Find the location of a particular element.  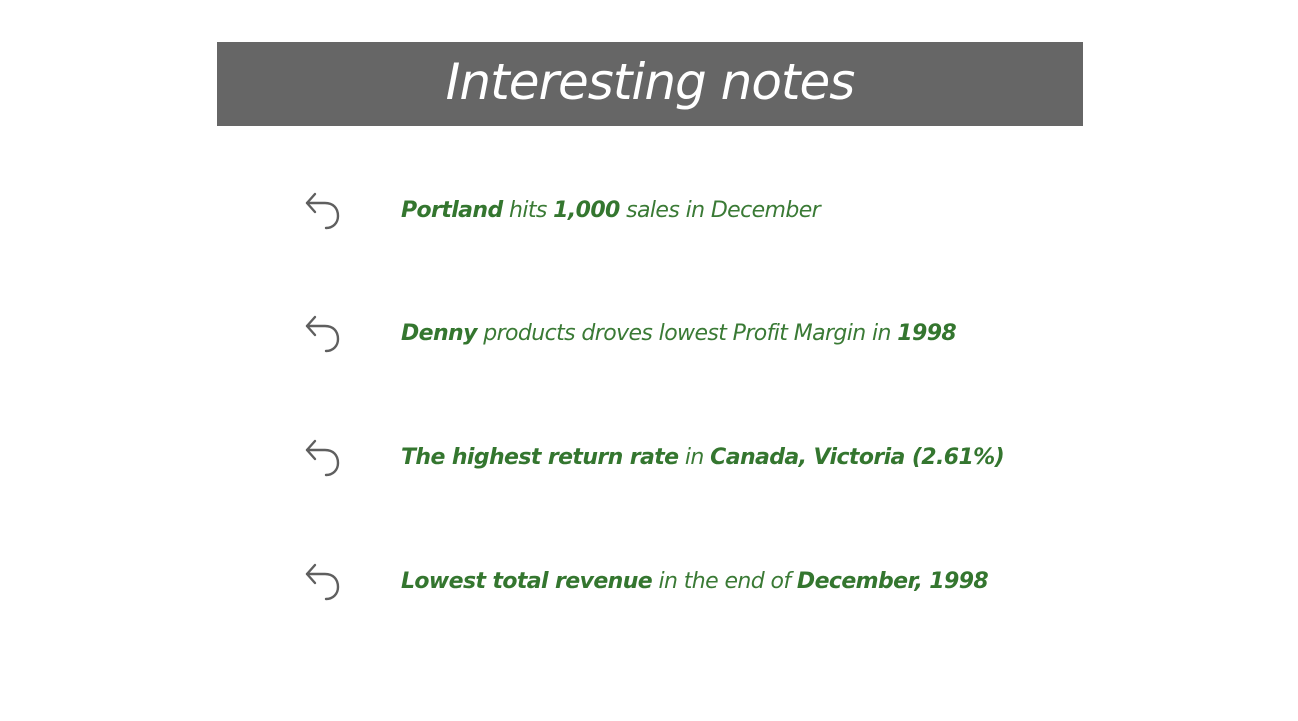

note-highlight: Denny is located at coordinates (439, 333).